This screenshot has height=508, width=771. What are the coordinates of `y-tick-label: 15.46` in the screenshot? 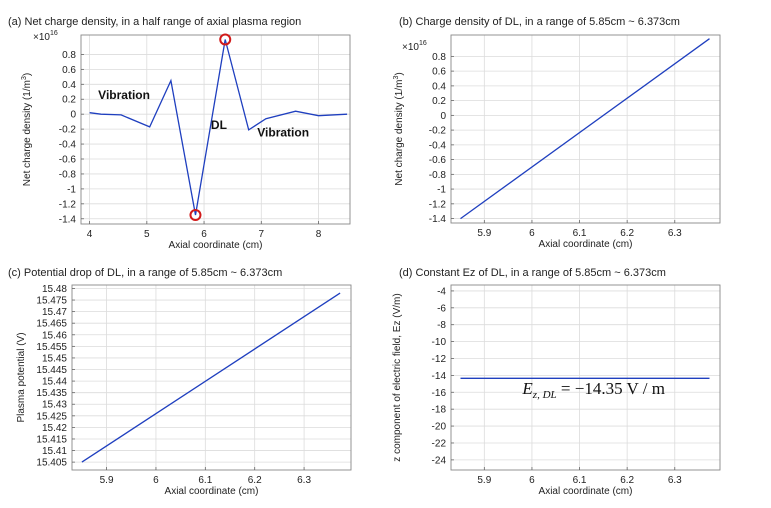 It's located at (54, 335).